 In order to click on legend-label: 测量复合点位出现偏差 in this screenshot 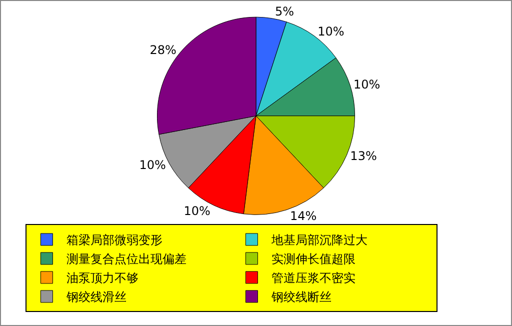, I will do `click(126, 259)`.